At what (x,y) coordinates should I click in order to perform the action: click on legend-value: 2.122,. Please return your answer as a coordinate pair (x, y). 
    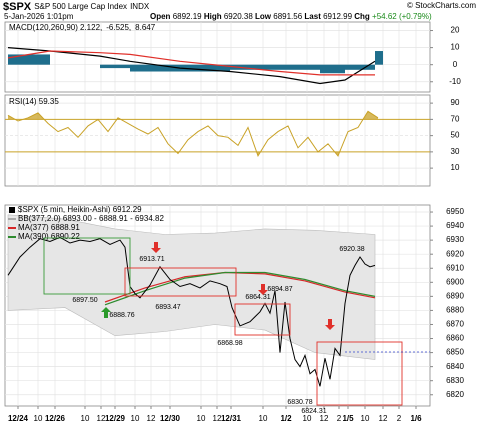
    Looking at the image, I should click on (91, 27).